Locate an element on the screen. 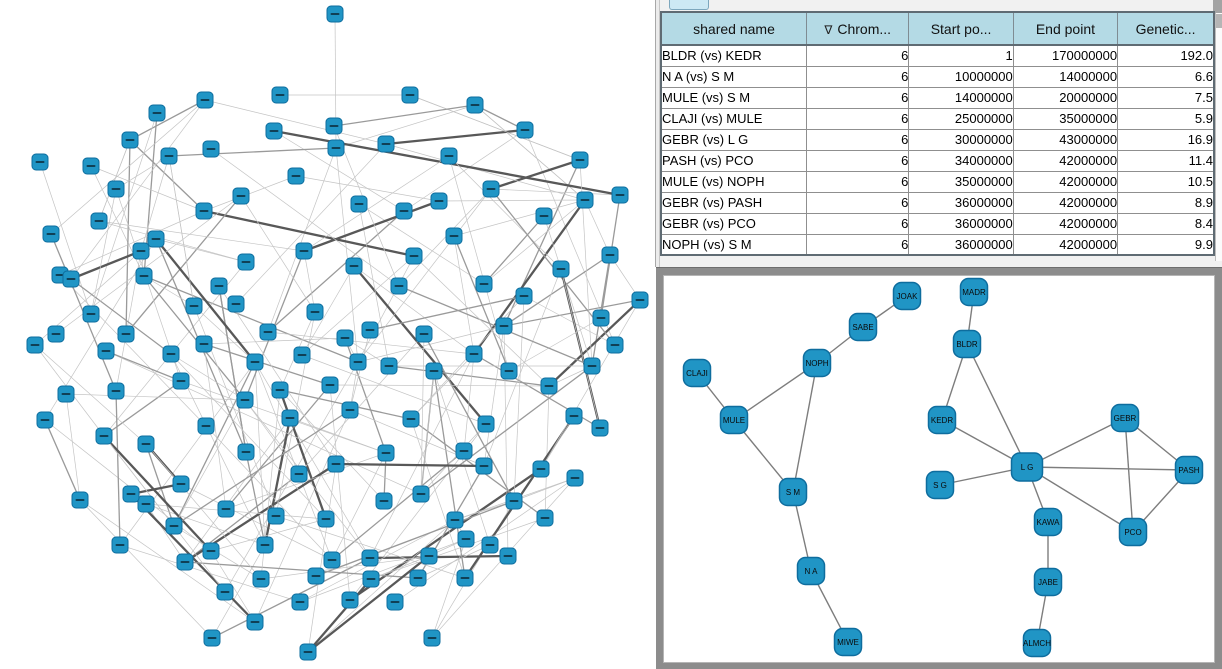 The width and height of the screenshot is (1222, 669). edge-LG-PCO is located at coordinates (1080, 499).